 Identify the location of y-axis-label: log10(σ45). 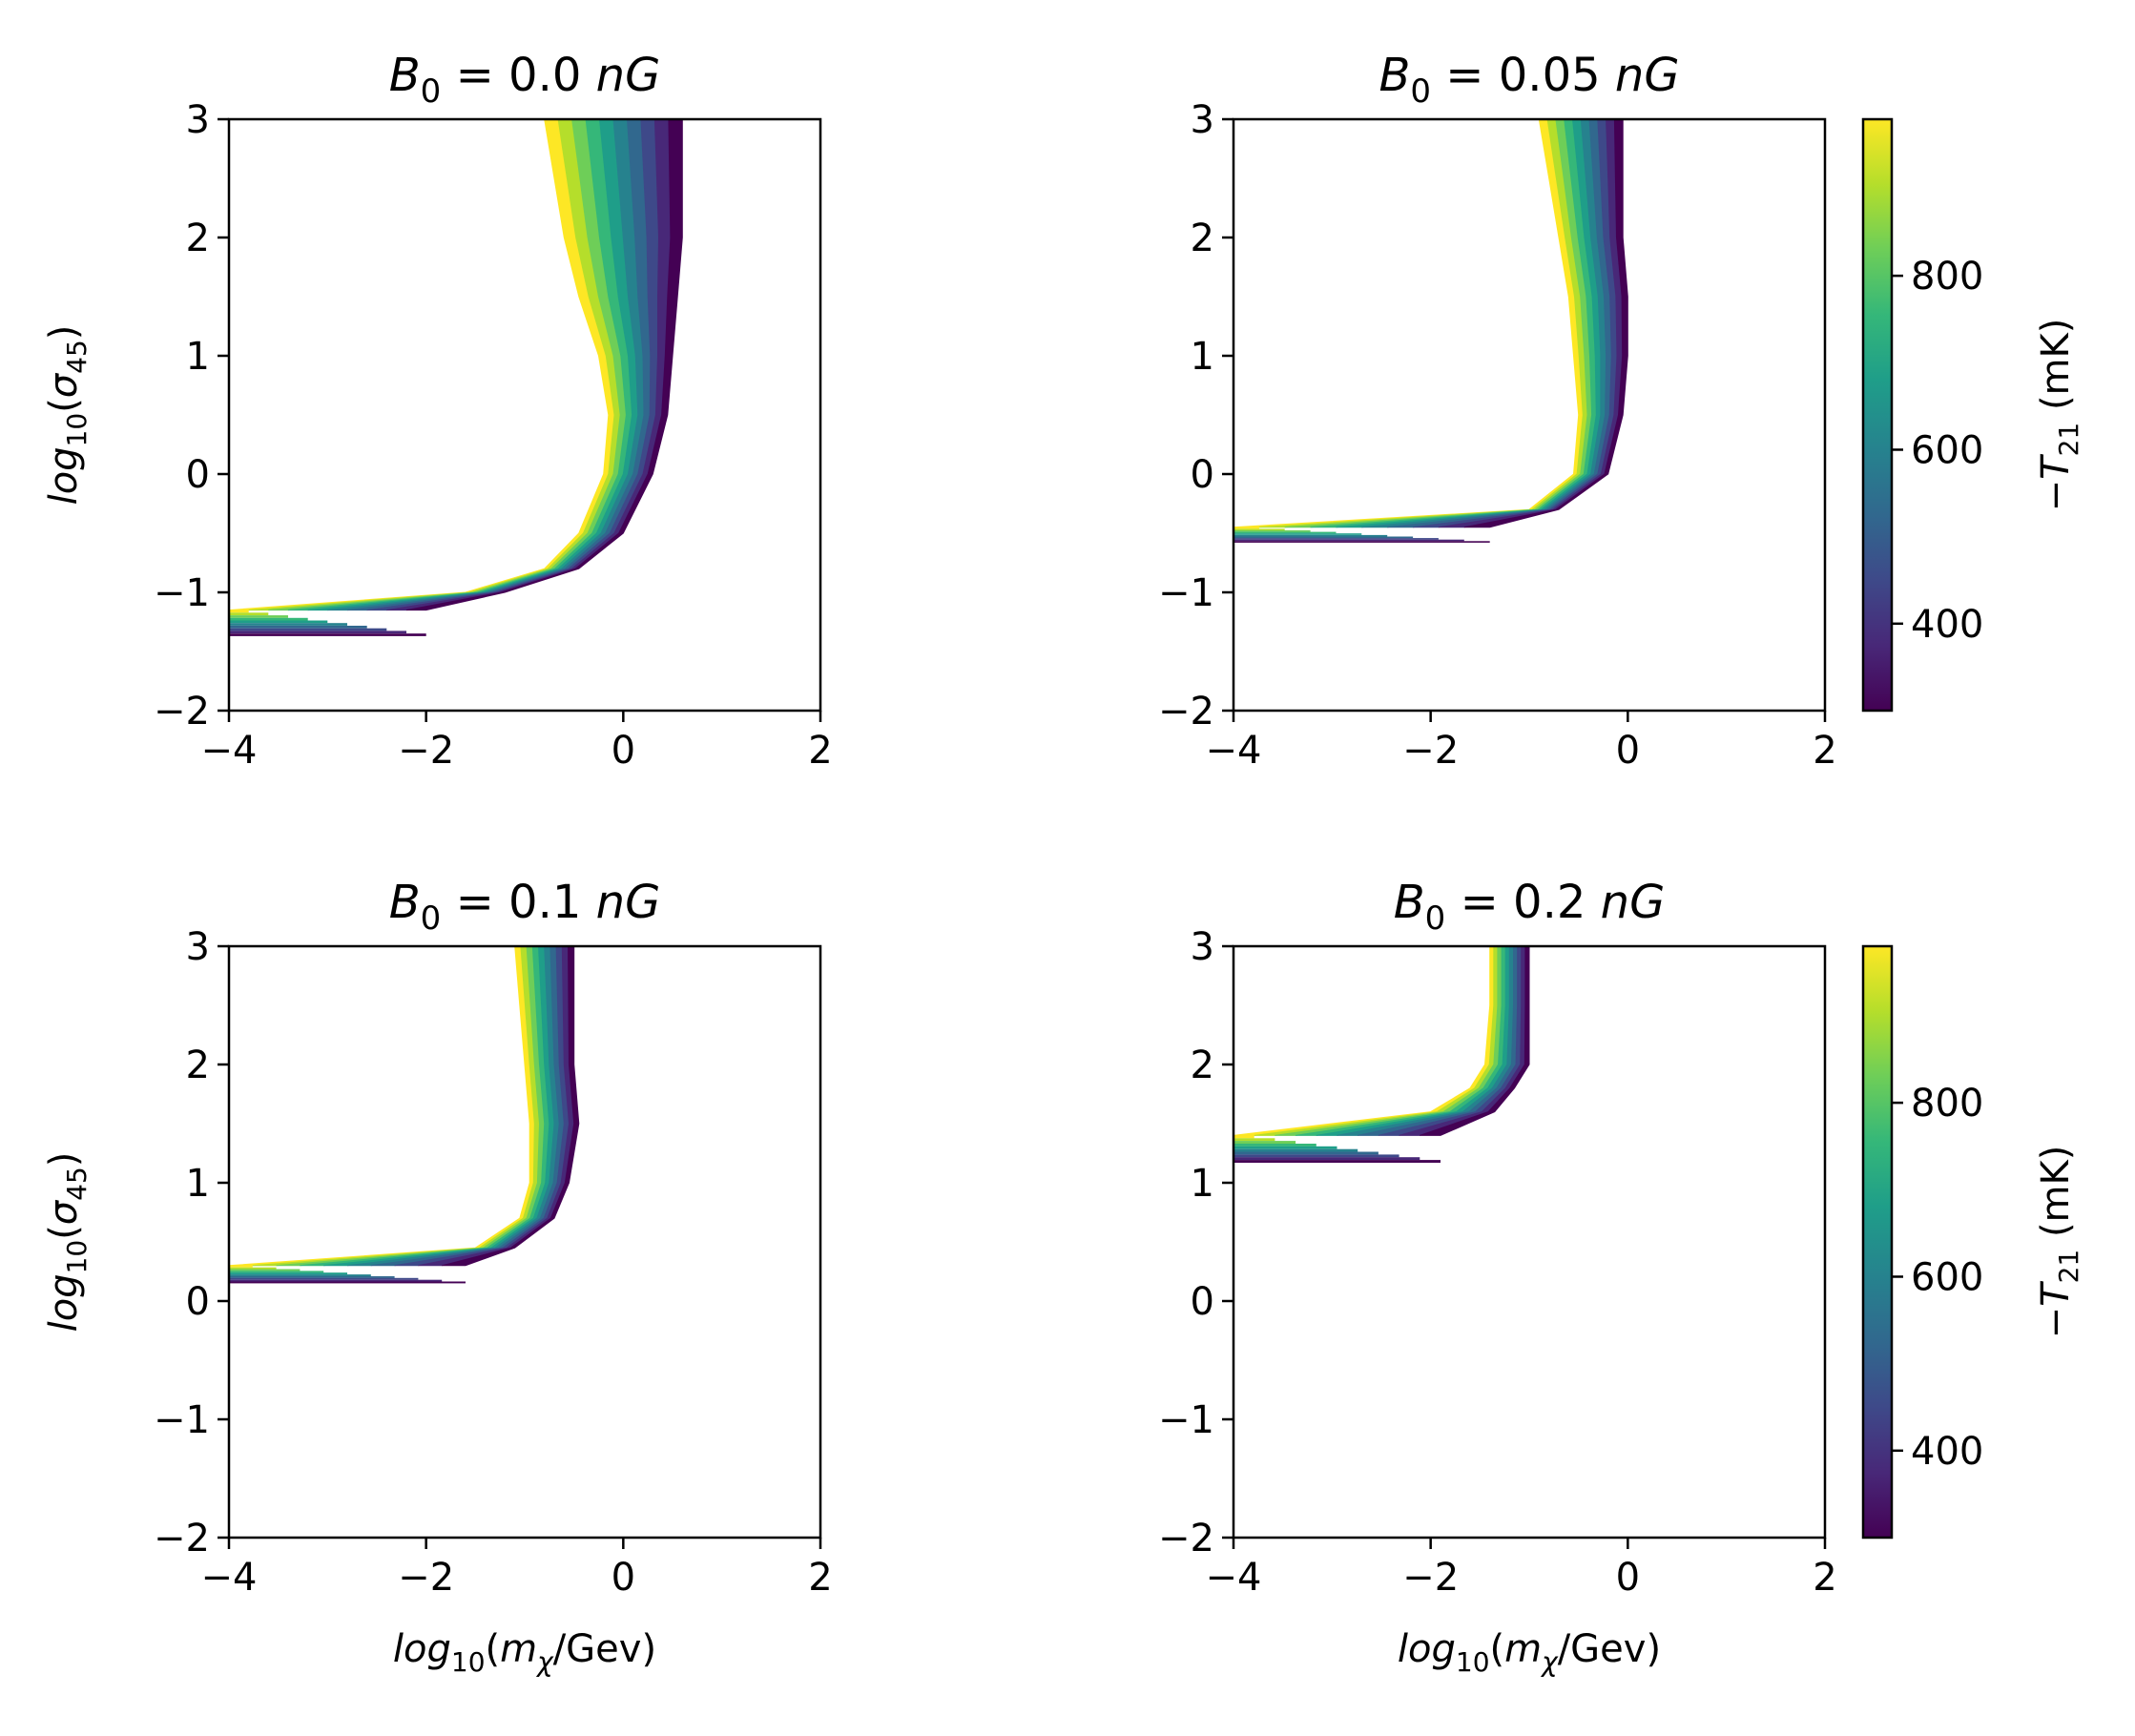
(67, 1242).